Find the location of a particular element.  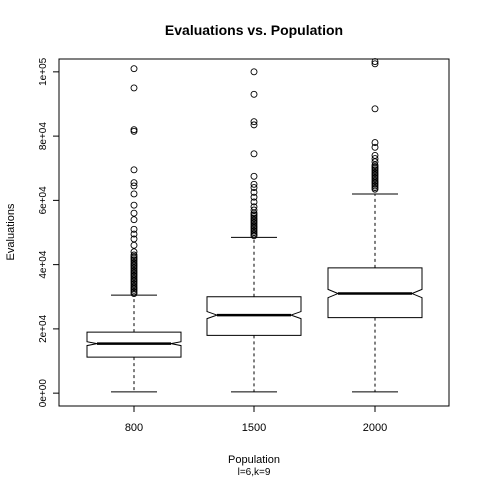

y-tick-label: 0e+00 is located at coordinates (43, 393).